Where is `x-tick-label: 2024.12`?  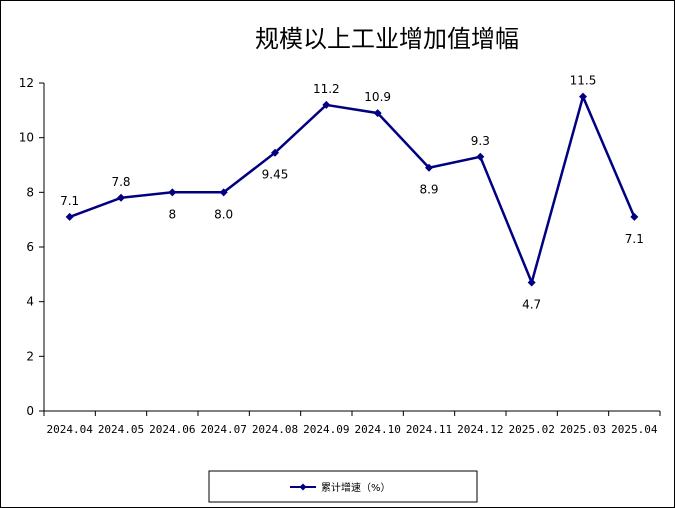
x-tick-label: 2024.12 is located at coordinates (480, 429).